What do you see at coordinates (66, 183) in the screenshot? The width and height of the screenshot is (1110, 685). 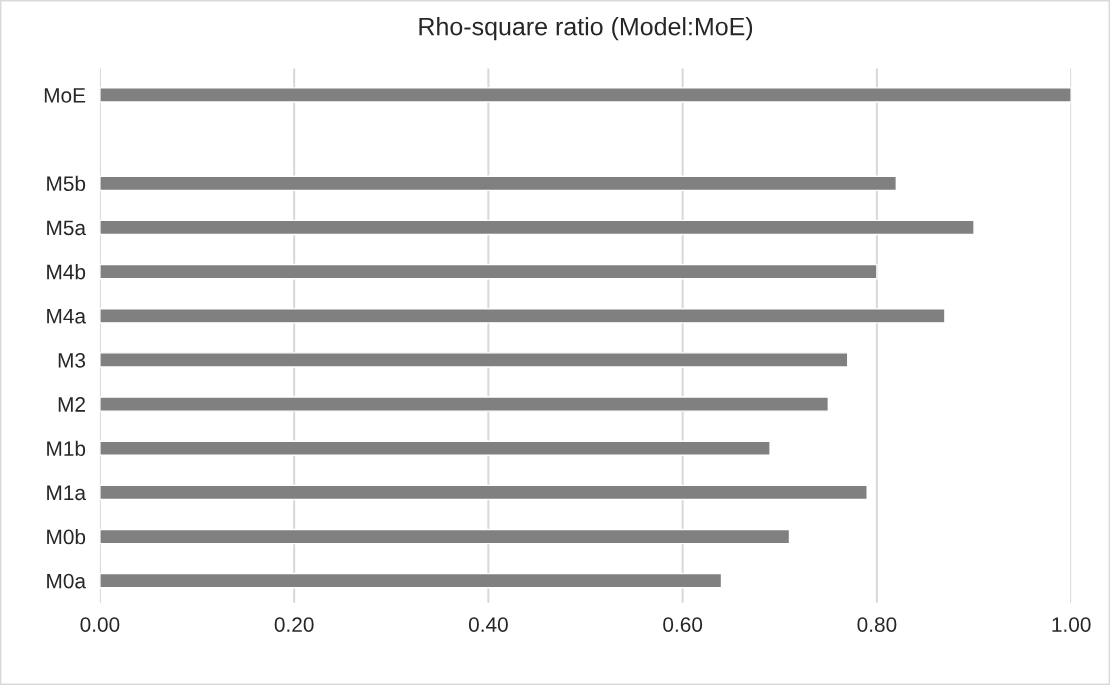 I see `y-tick-label: M5b` at bounding box center [66, 183].